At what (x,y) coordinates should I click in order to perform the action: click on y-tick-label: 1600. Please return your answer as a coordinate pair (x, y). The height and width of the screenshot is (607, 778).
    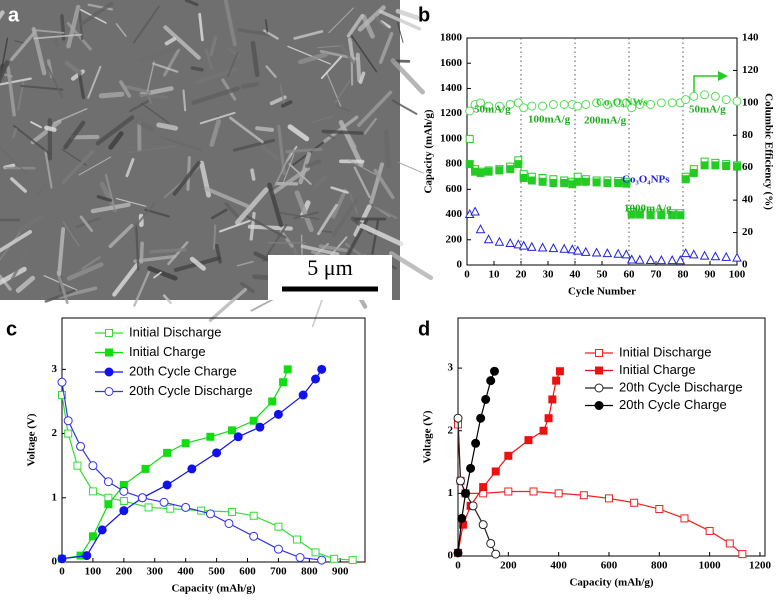
    Looking at the image, I should click on (451, 63).